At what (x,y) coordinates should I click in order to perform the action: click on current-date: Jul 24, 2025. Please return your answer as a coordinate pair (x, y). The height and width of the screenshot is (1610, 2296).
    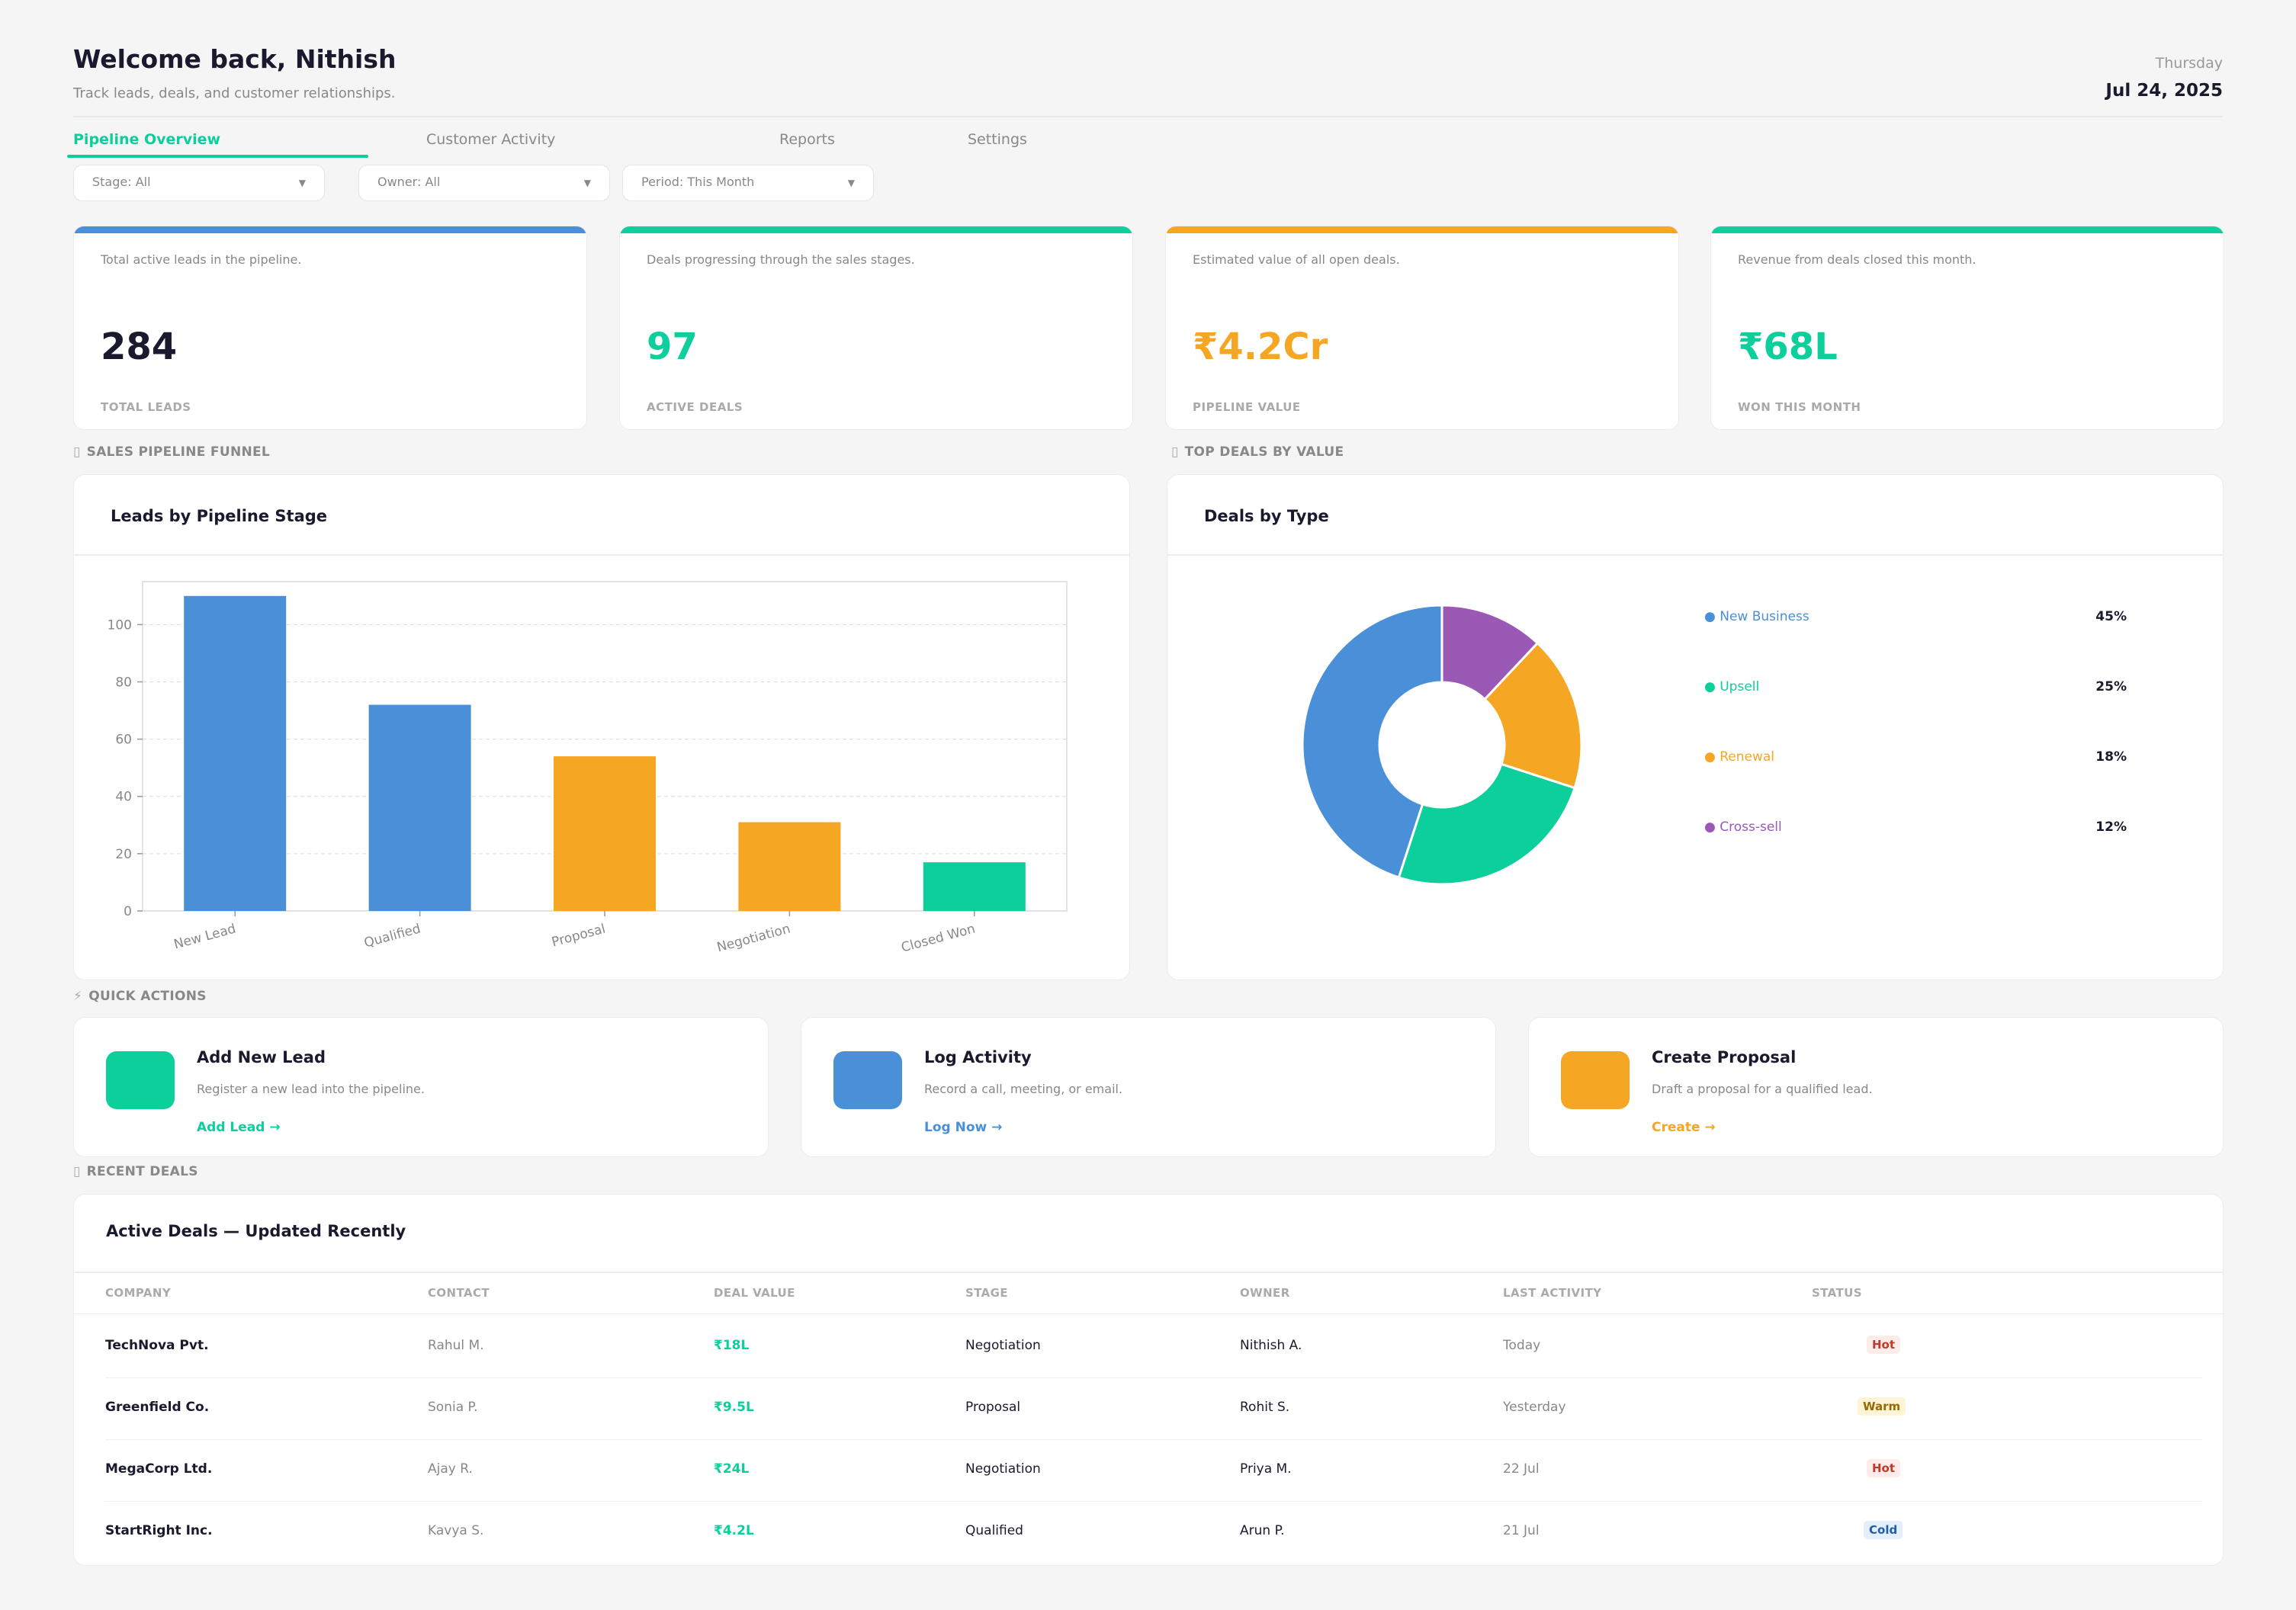
    Looking at the image, I should click on (2164, 91).